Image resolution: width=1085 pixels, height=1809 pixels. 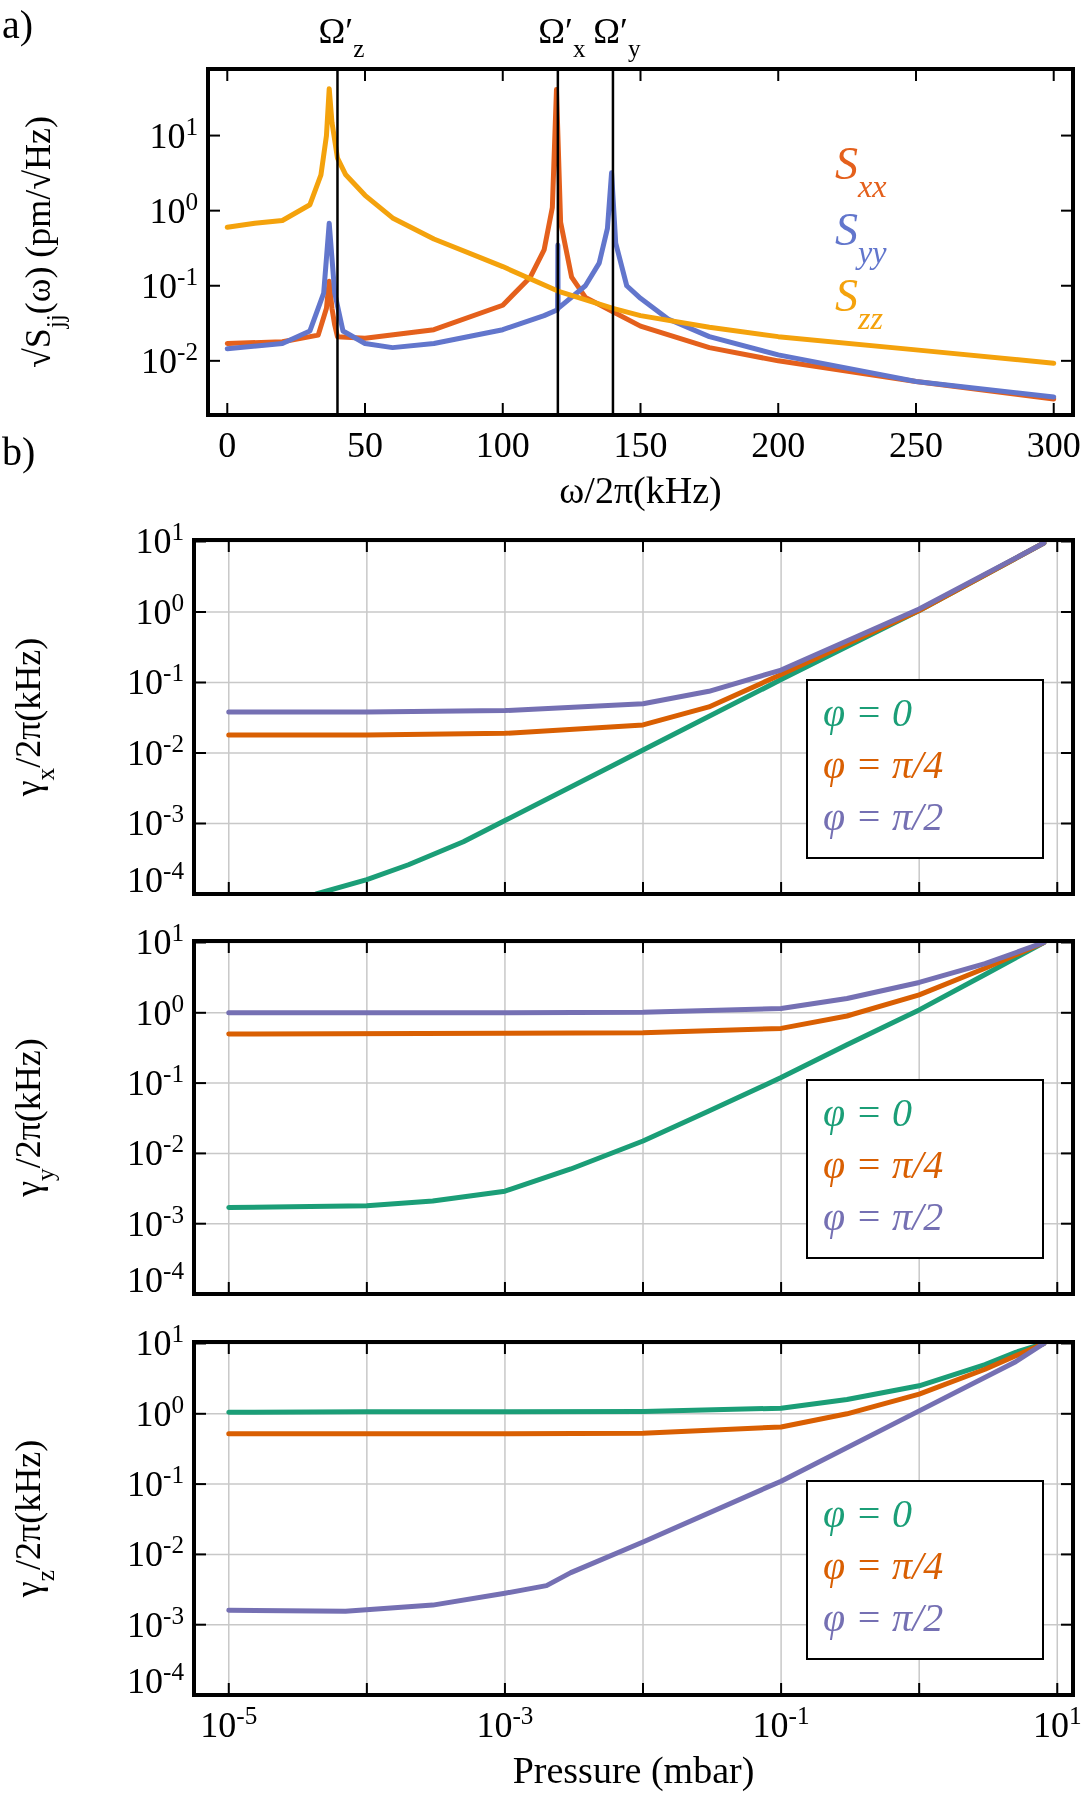 What do you see at coordinates (18, 24) in the screenshot?
I see `text: a)` at bounding box center [18, 24].